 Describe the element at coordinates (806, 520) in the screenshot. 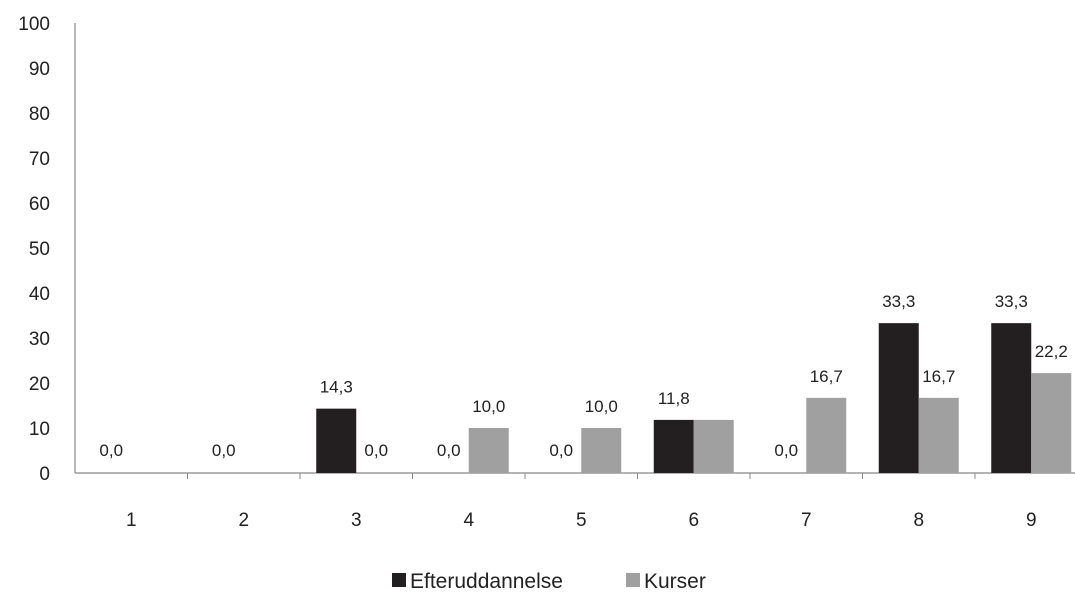

I see `x-tick-label: 7` at that location.